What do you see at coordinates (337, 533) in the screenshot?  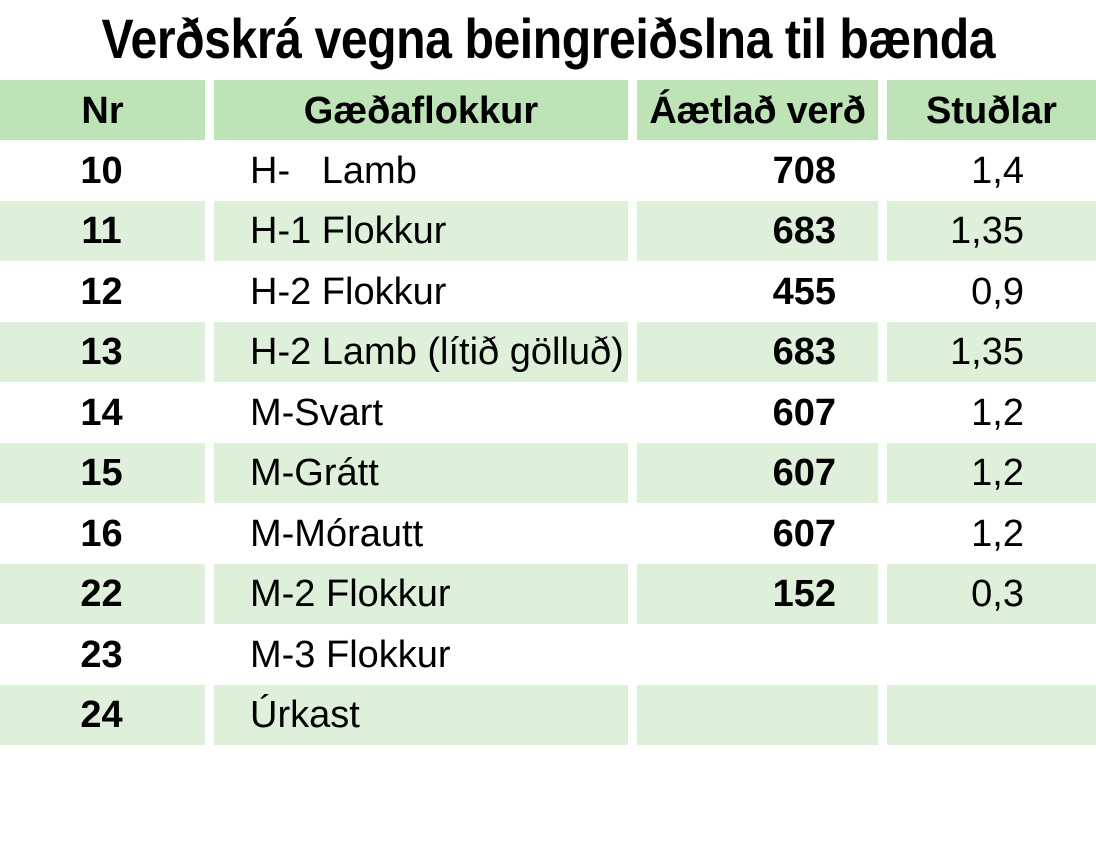 I see `quality-class: M-Mórautt` at bounding box center [337, 533].